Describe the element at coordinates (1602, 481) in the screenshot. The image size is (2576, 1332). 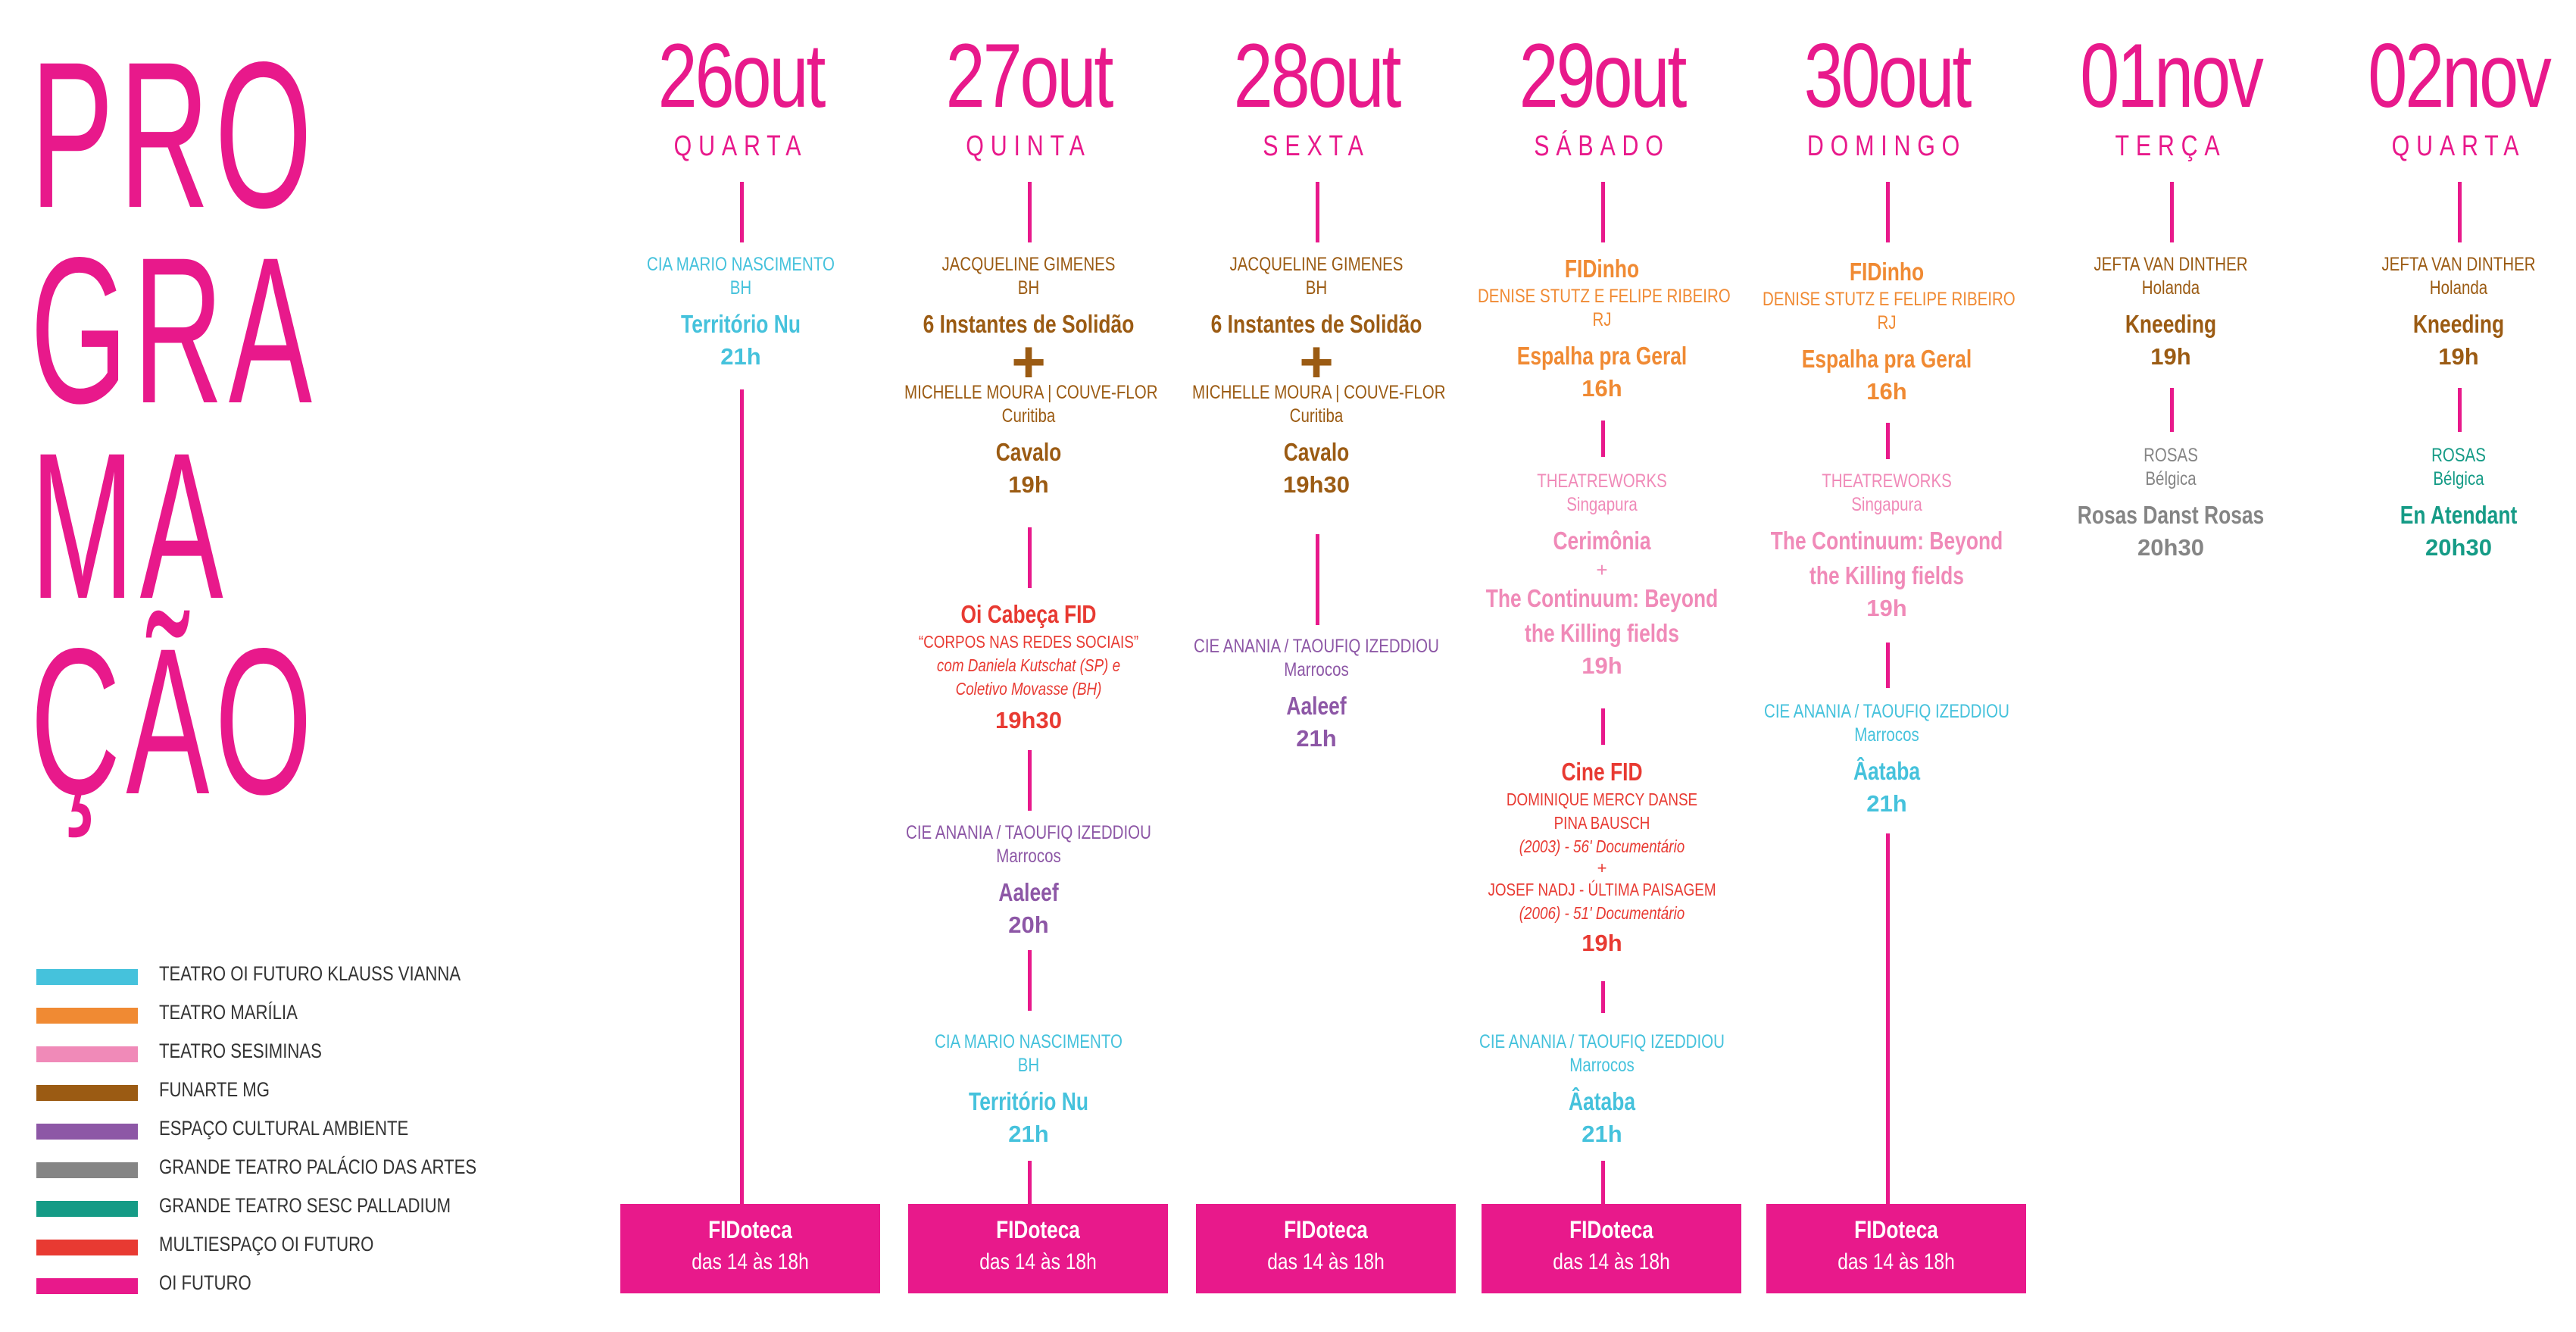
I see `event-artist: THEATREWORKS` at that location.